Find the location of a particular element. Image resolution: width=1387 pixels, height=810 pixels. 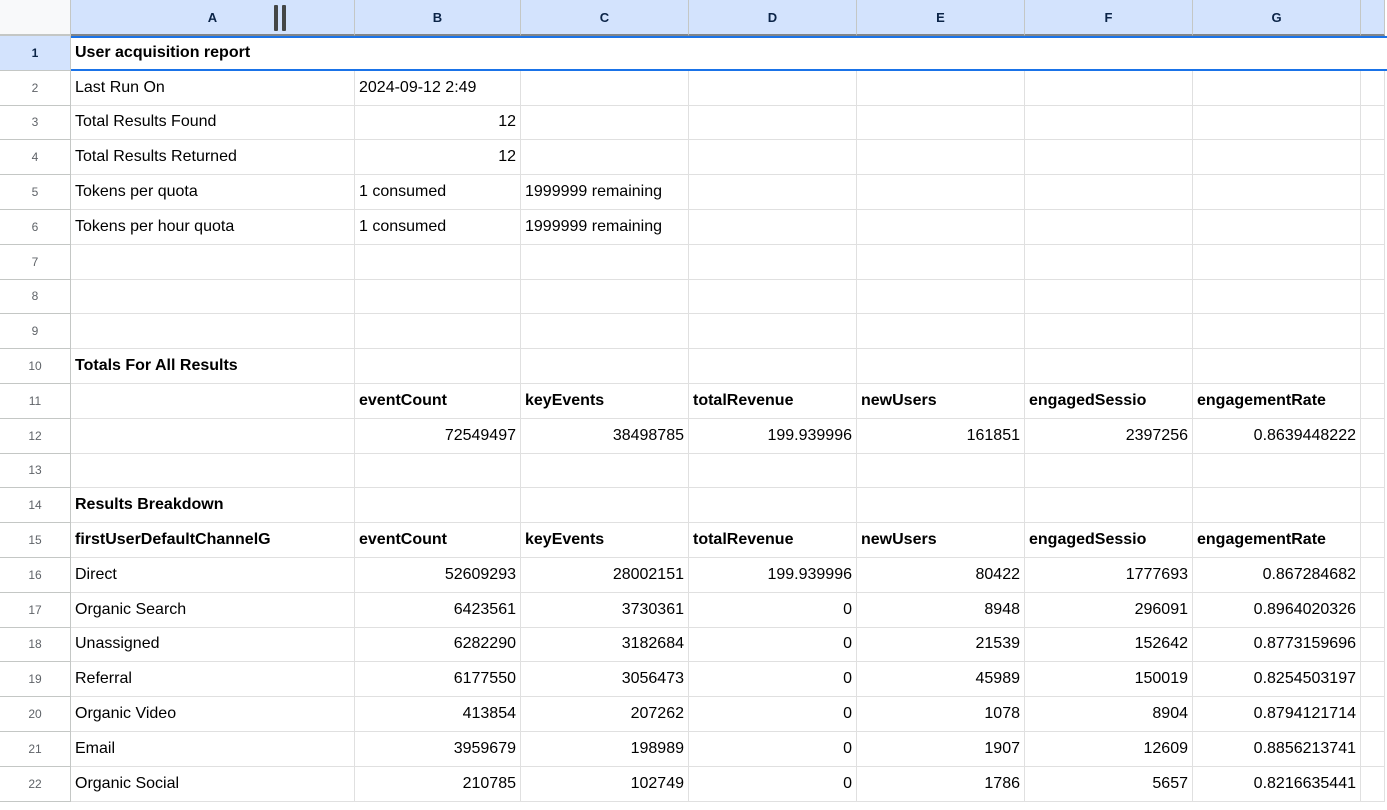

breakdown-engagementrate-cell: 0.867284682 is located at coordinates (1277, 575).